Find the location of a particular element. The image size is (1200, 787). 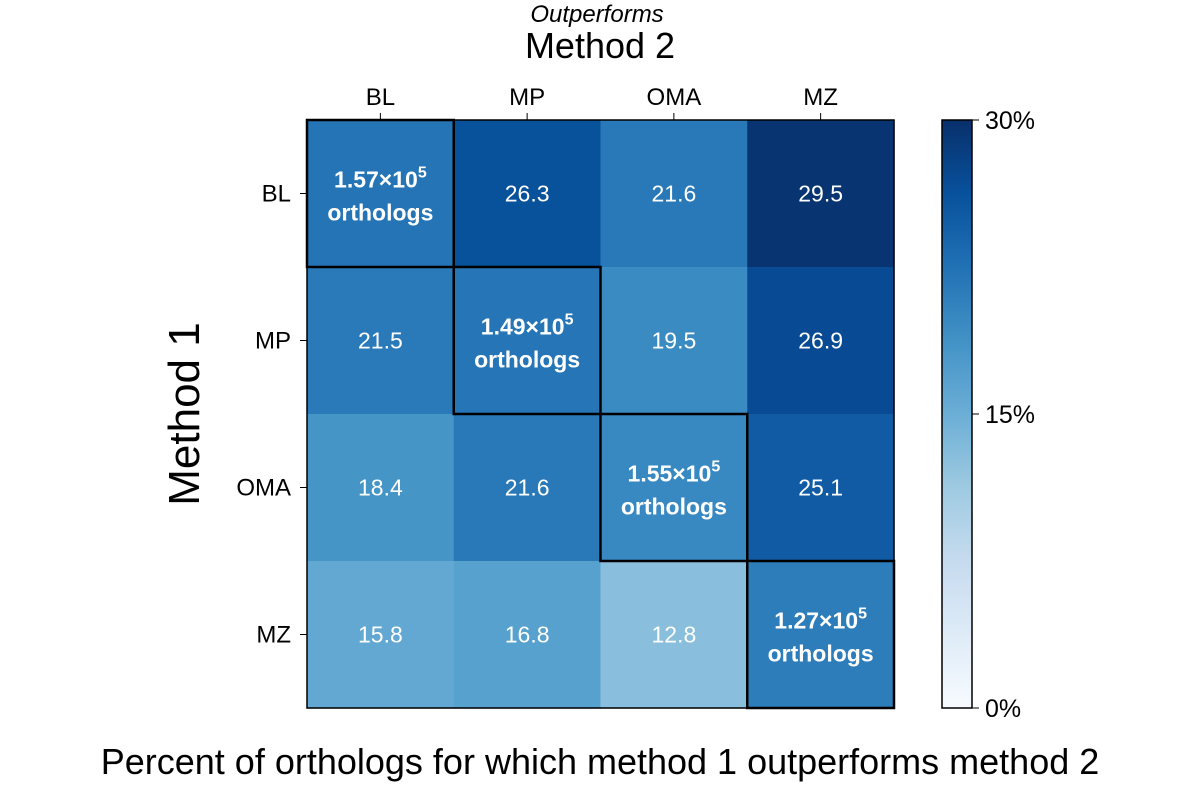

top-annotation: Outperforms is located at coordinates (596, 14).